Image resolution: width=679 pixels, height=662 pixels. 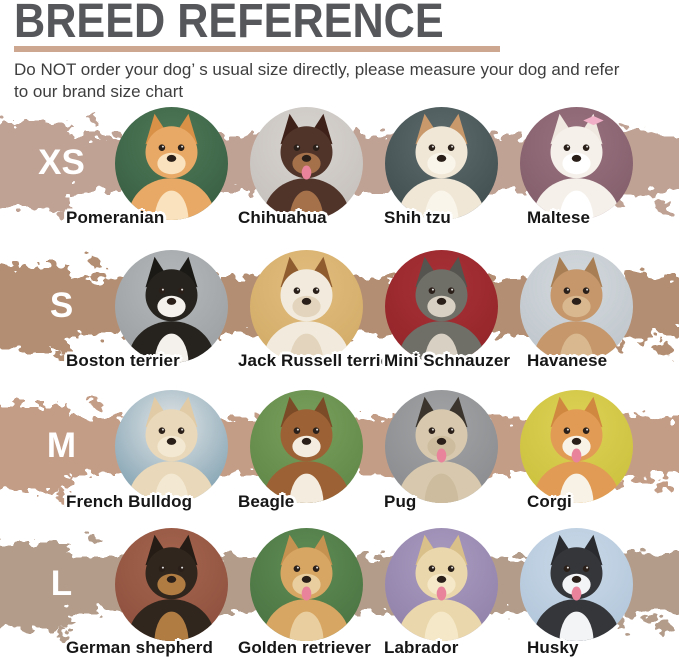 I want to click on breed-card-boston-terrier: Boston terrier, so click(x=147, y=310).